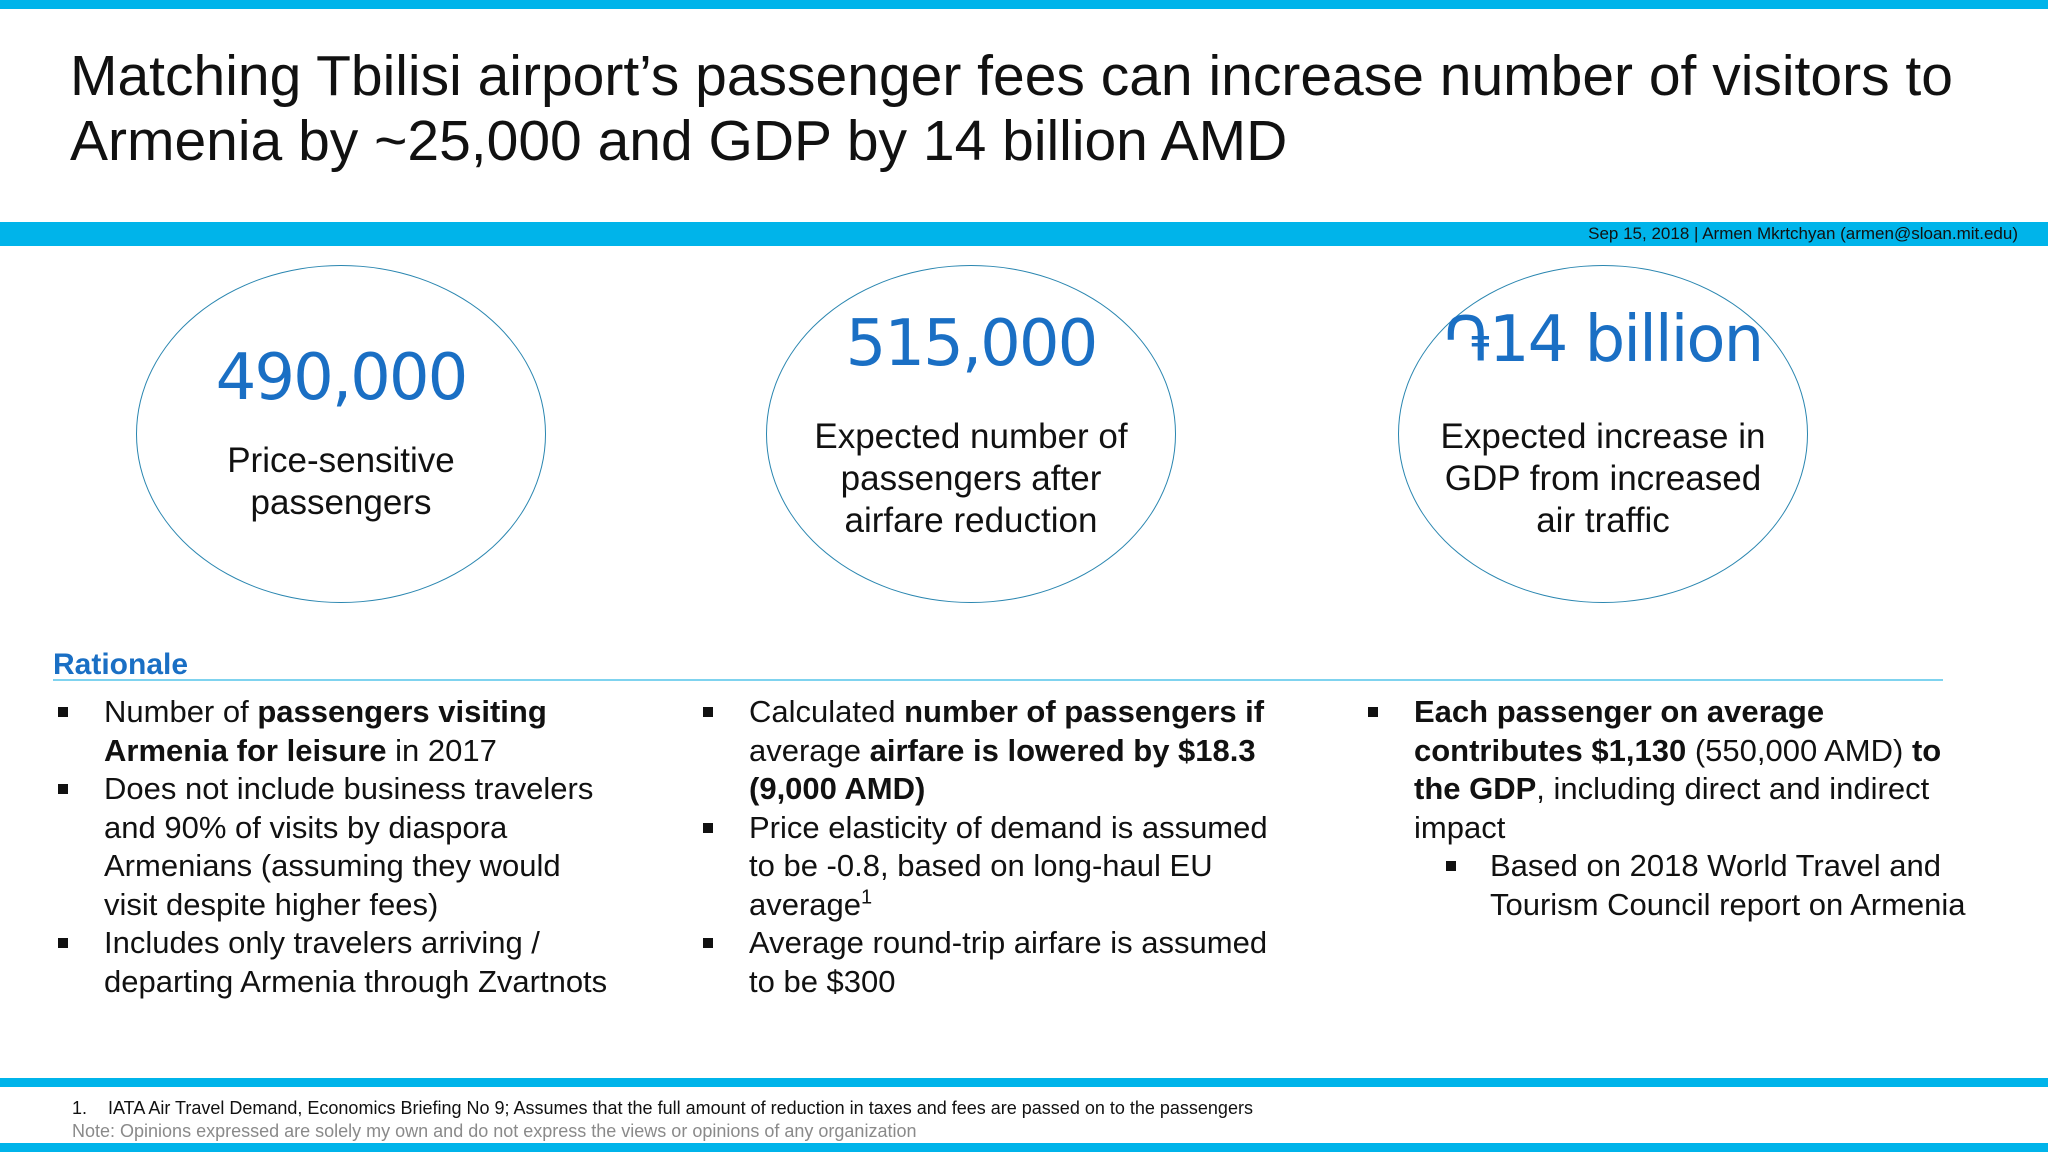 This screenshot has height=1152, width=2048. What do you see at coordinates (341, 434) in the screenshot?
I see `metric-bubble-price-sensitive: 490,000 Price-sensitive passengers` at bounding box center [341, 434].